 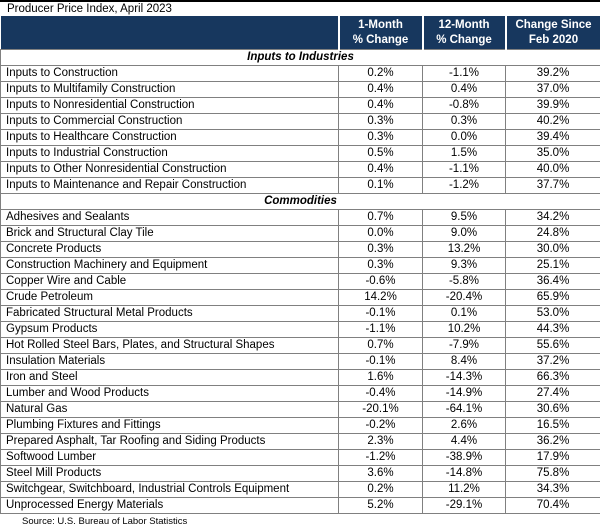 What do you see at coordinates (464, 282) in the screenshot?
I see `twelve-month-cell: -5.8%` at bounding box center [464, 282].